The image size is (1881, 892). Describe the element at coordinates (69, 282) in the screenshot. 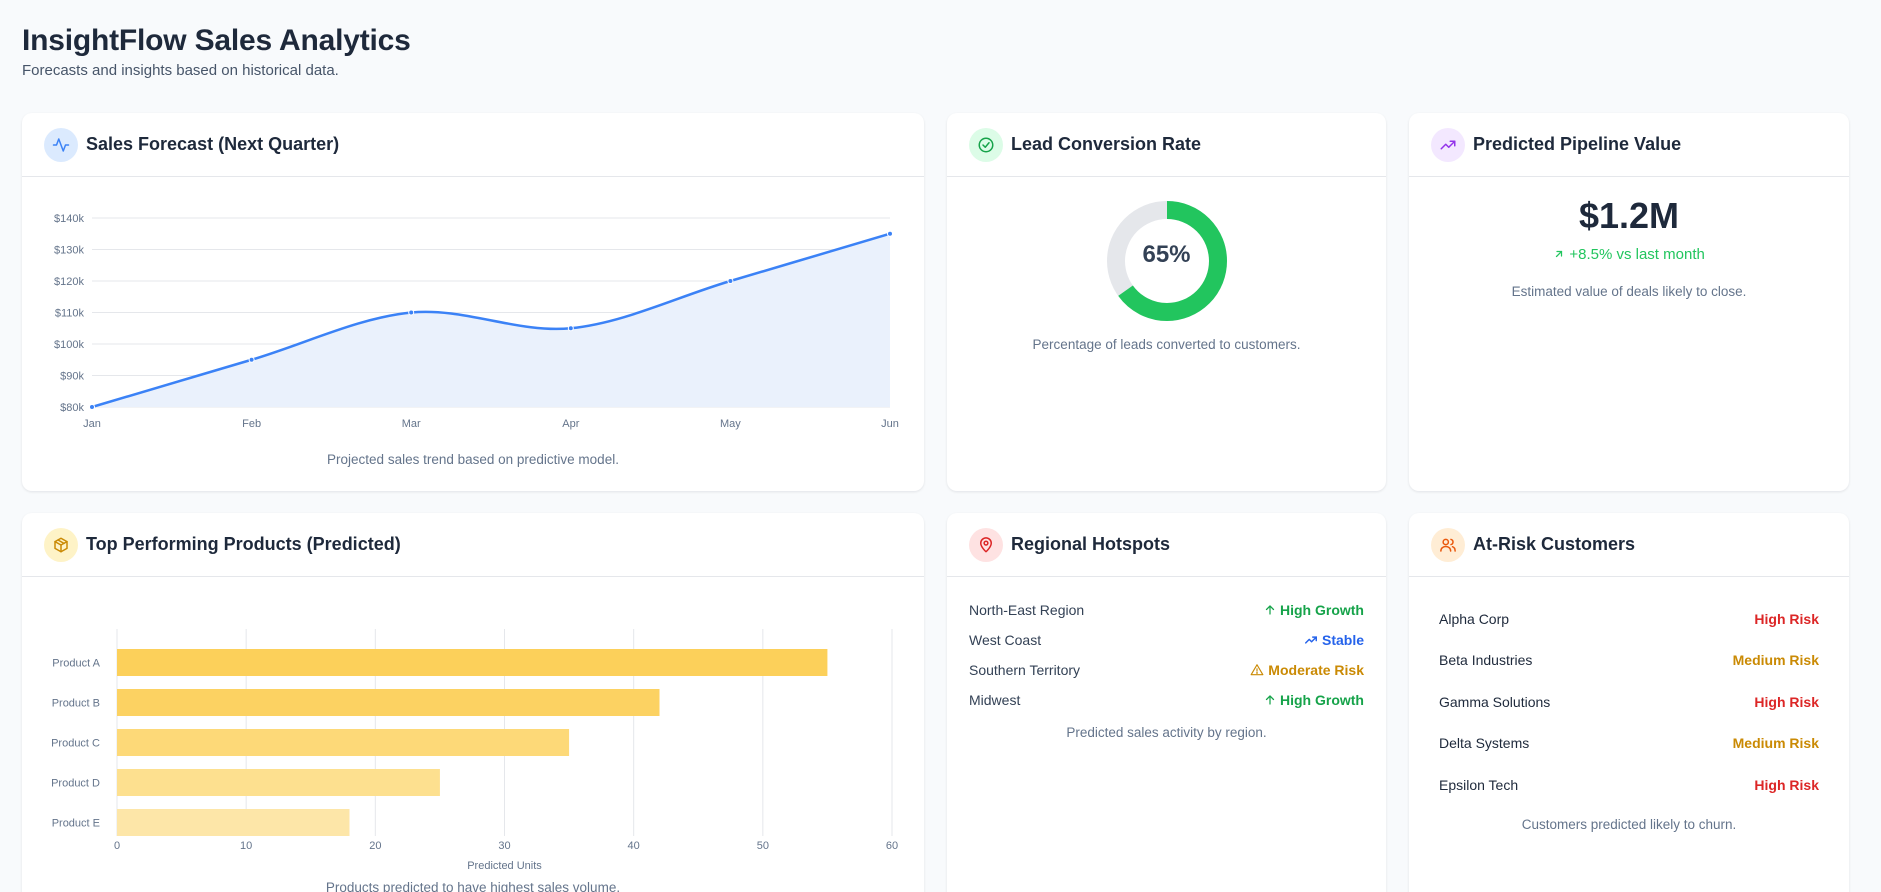

I see `y-tick-label: $120k` at that location.